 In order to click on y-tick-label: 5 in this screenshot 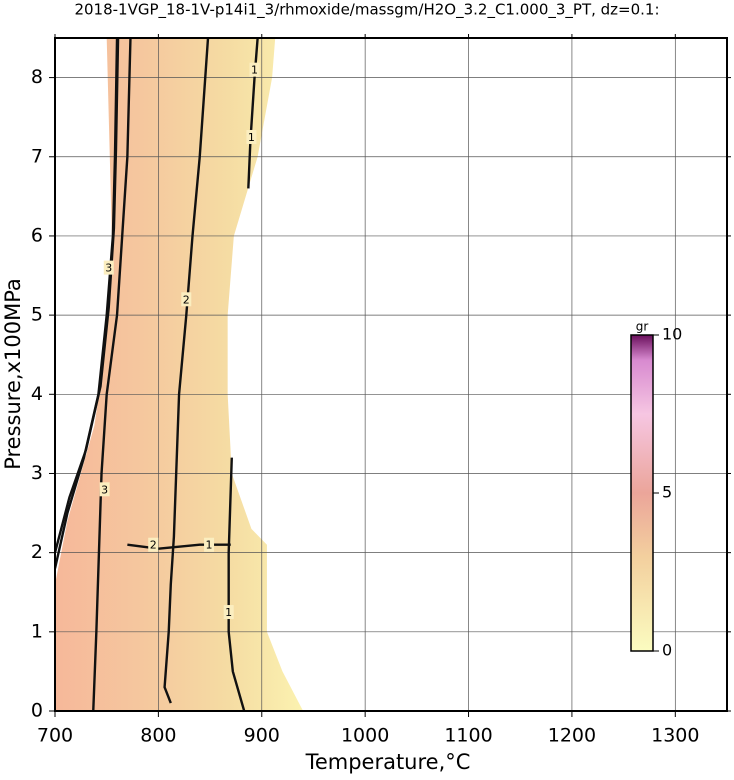, I will do `click(37, 315)`.